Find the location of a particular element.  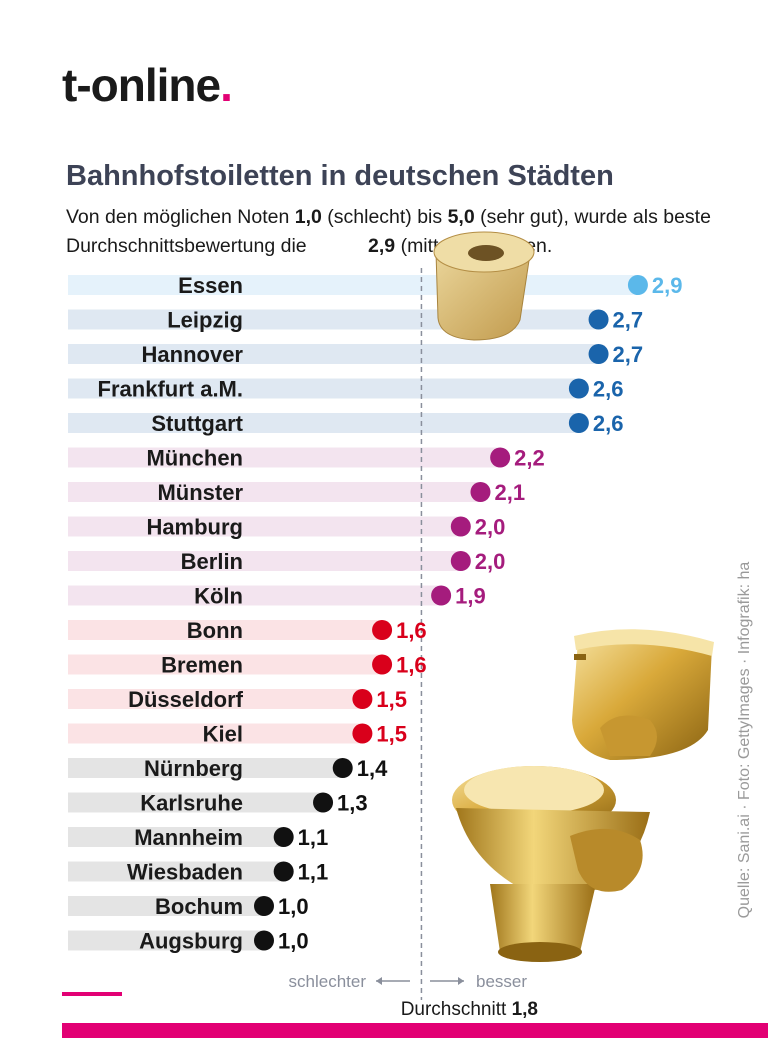

value-label: 1,9 is located at coordinates (470, 596).